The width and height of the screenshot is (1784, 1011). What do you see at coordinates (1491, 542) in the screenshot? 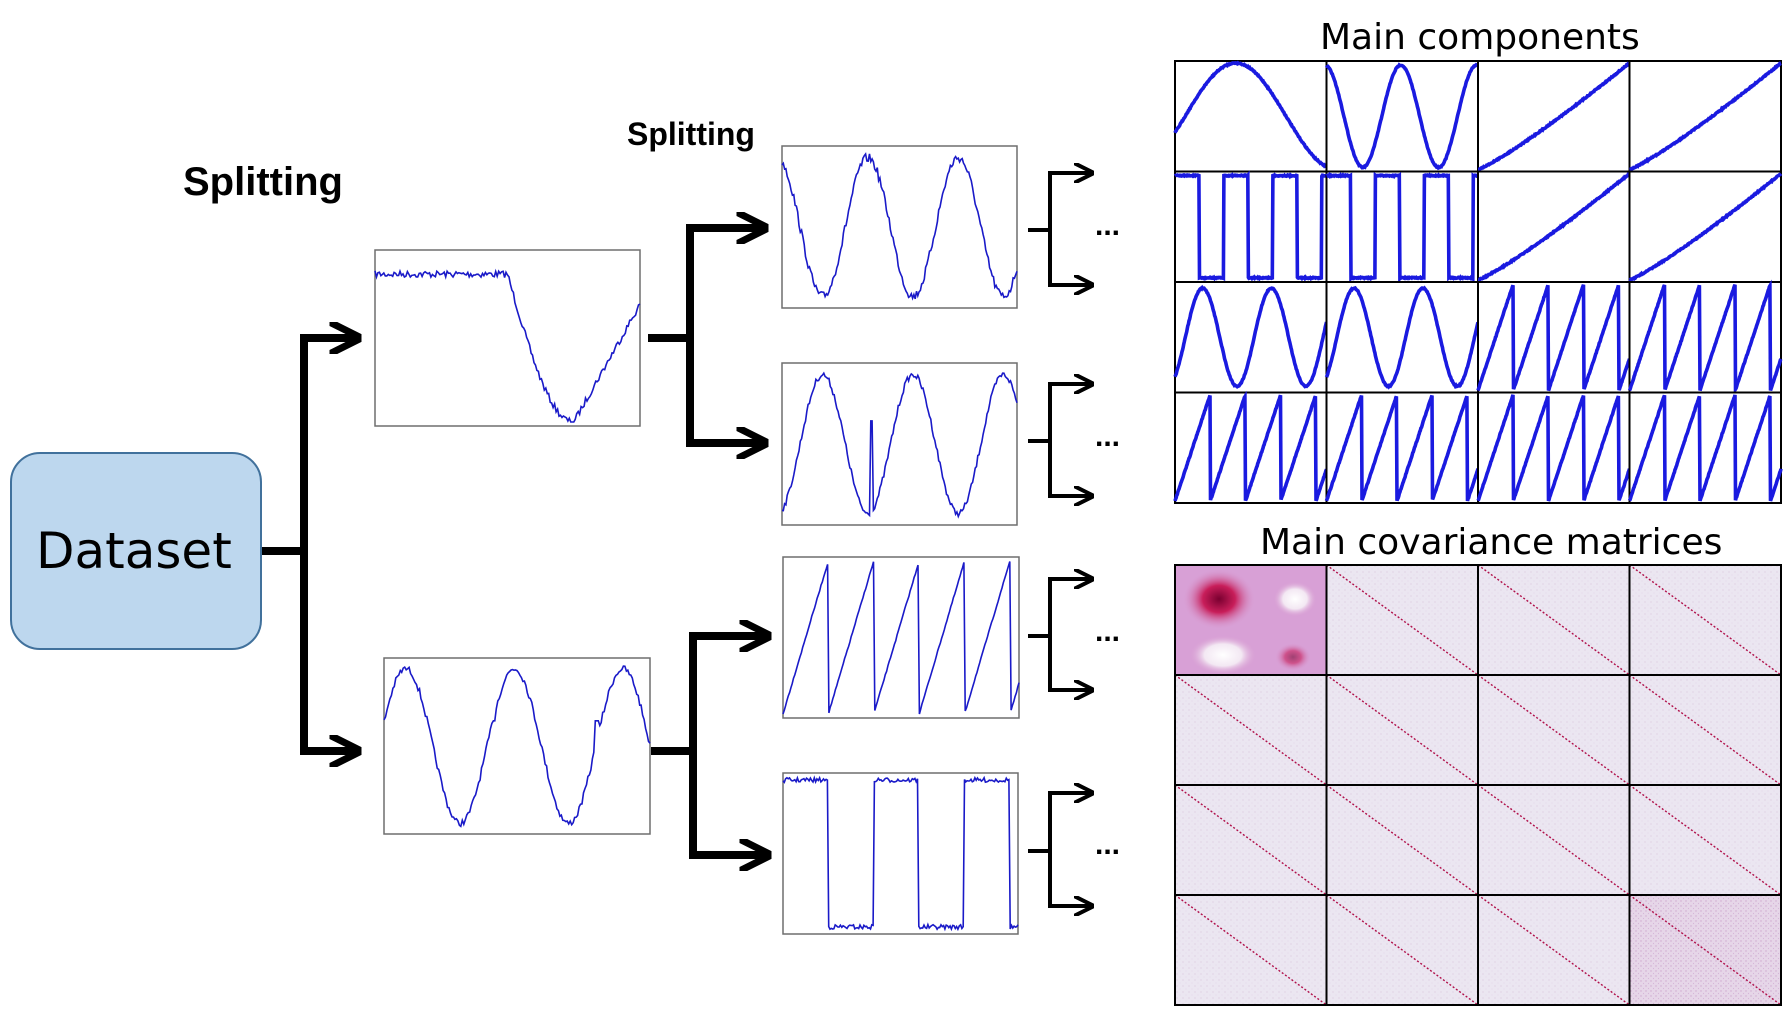
I see `main-covariance-title: Main covariance matrices` at bounding box center [1491, 542].